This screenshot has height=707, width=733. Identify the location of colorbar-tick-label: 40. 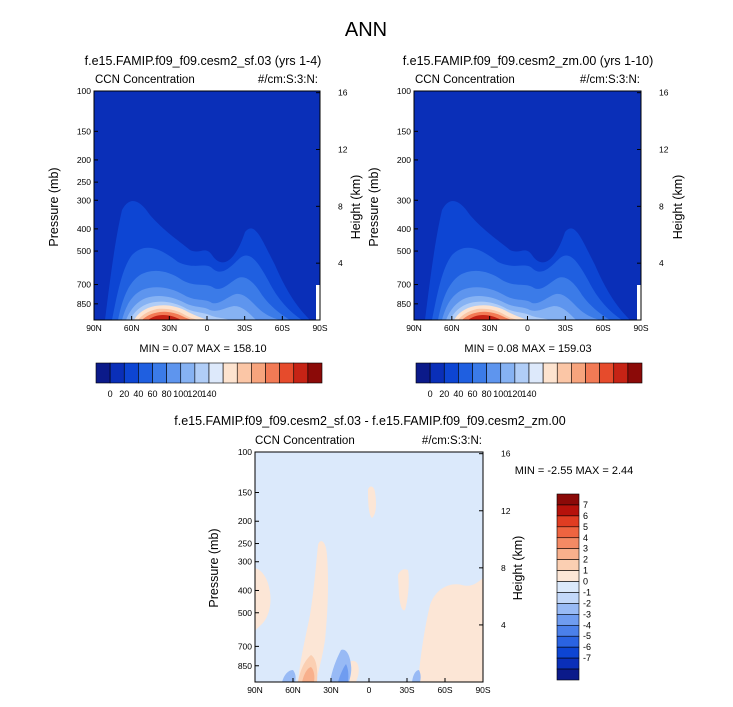
(138, 394).